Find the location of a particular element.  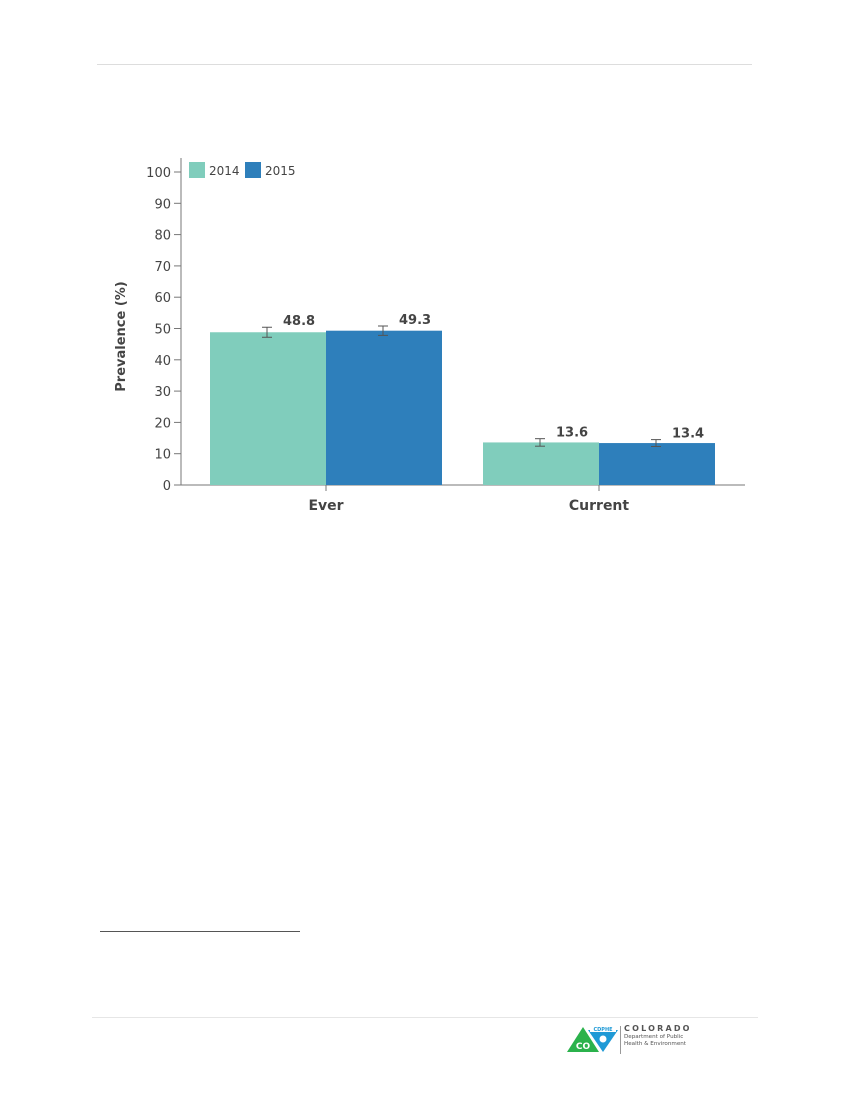

bar-current-2015 is located at coordinates (657, 464).